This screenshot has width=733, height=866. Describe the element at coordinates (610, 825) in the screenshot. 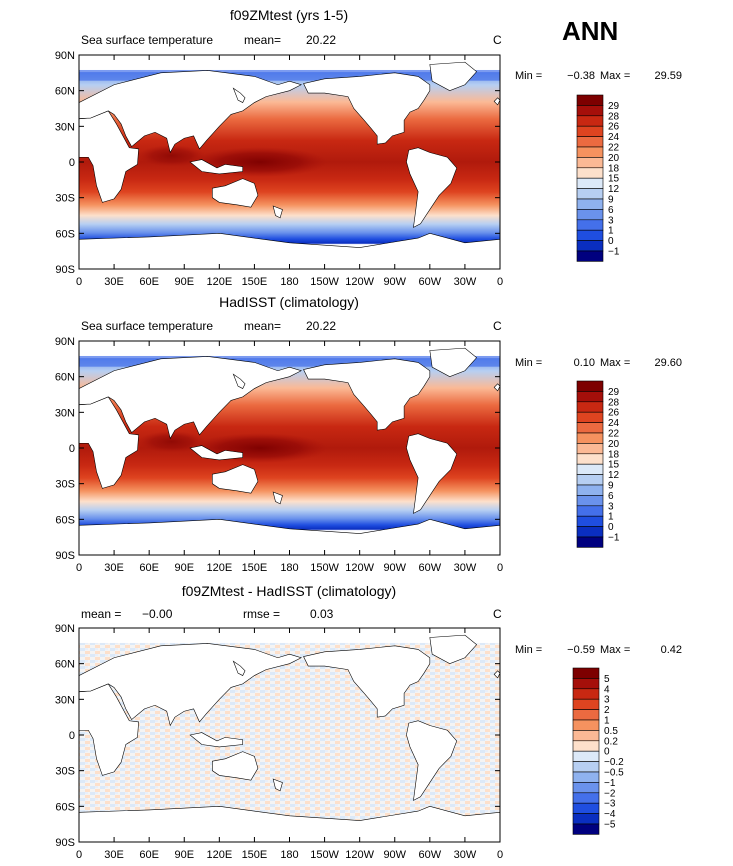

I see `colorbar-label: −5` at that location.